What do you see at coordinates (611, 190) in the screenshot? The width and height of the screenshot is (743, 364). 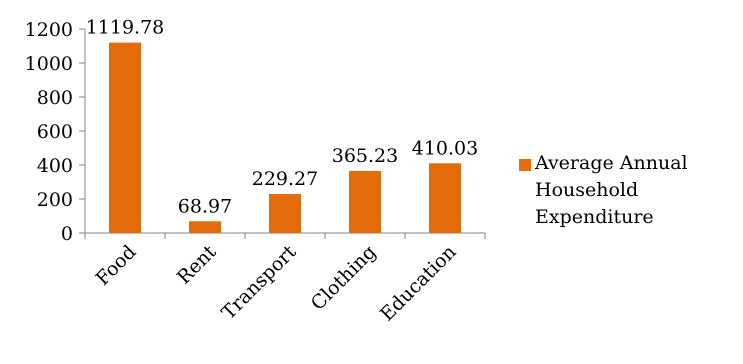 I see `legend-series-label: Average Annual Household Expenditure` at bounding box center [611, 190].